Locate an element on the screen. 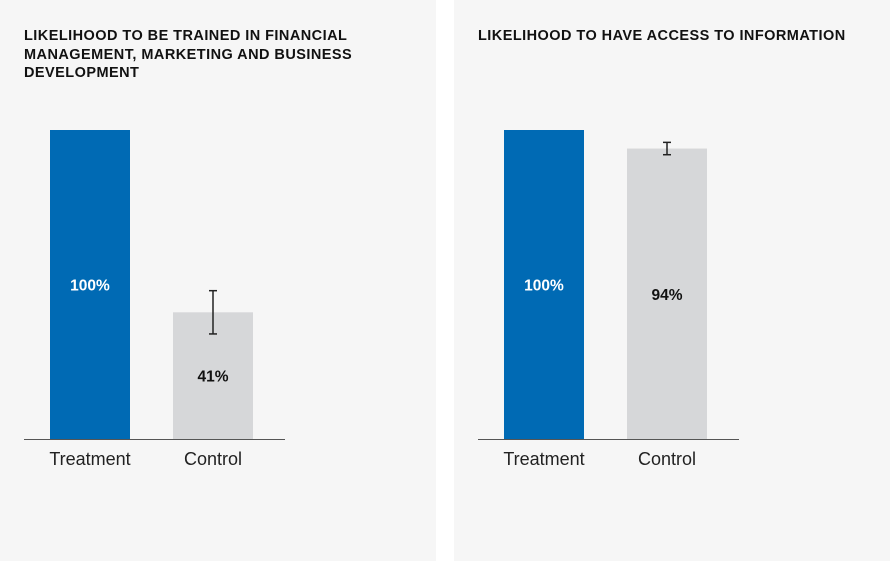 The image size is (890, 561). bar-control is located at coordinates (667, 294).